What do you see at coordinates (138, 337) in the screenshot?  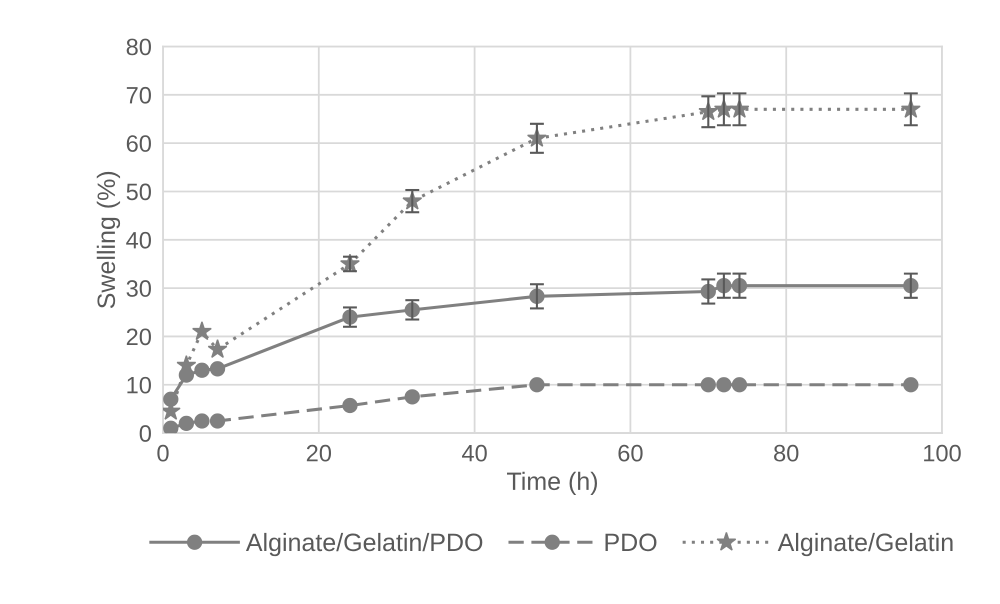 I see `y-tick-label: 20` at bounding box center [138, 337].